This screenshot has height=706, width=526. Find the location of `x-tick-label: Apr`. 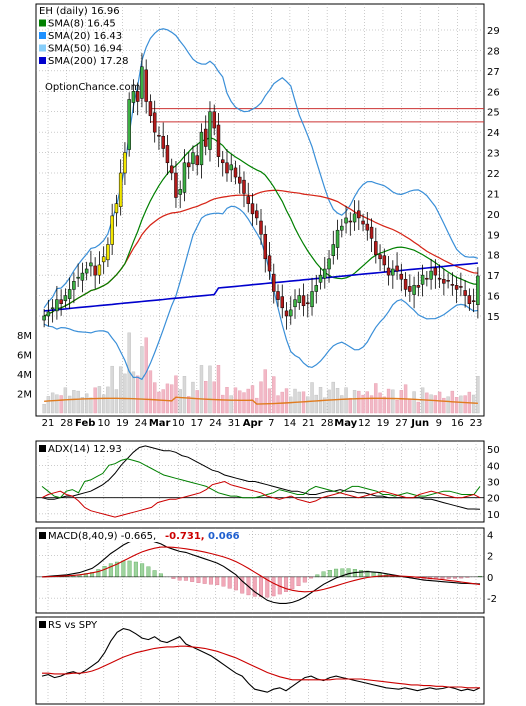

x-tick-label: Apr is located at coordinates (253, 423).